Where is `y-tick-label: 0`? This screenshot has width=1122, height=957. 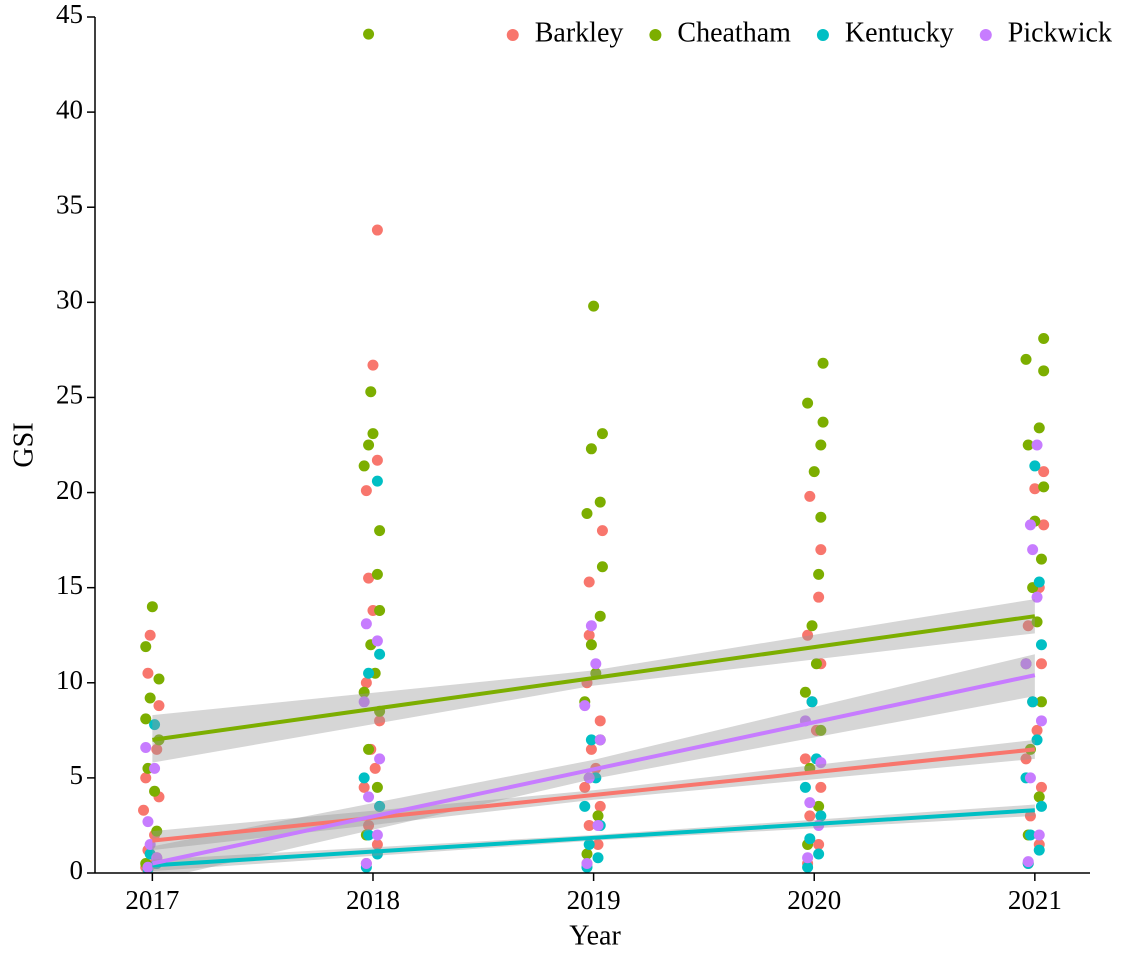
y-tick-label: 0 is located at coordinates (77, 870).